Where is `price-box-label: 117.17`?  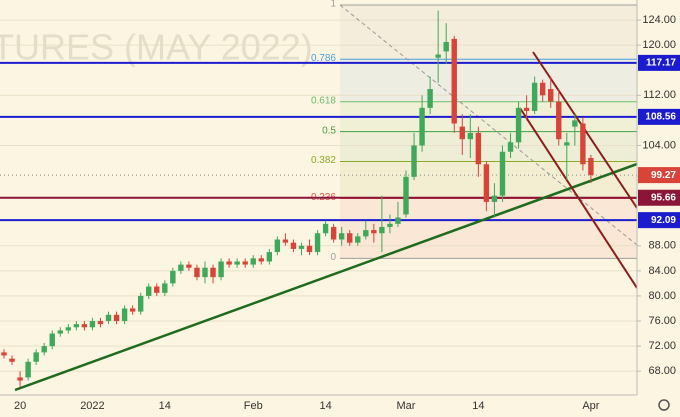
price-box-label: 117.17 is located at coordinates (661, 63).